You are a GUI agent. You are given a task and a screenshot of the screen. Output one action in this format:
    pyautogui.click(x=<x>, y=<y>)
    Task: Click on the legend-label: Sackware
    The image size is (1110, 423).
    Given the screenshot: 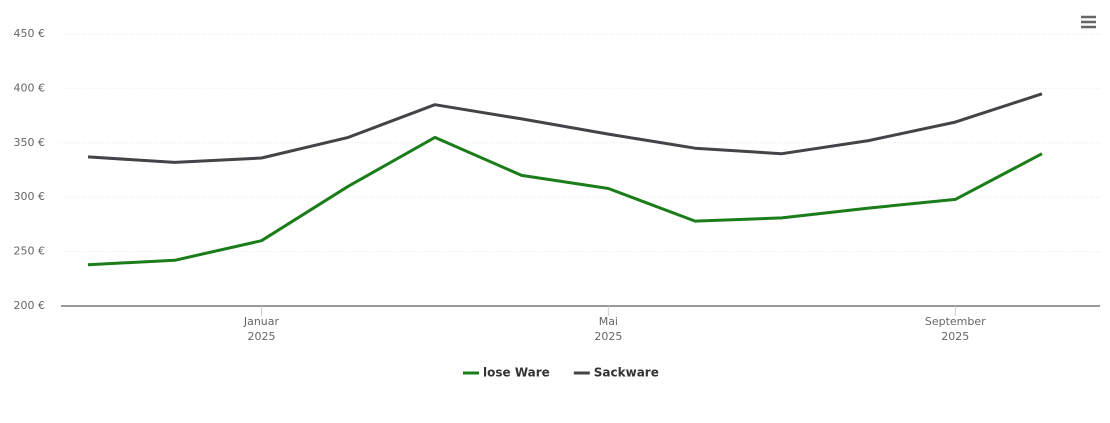 What is the action you would take?
    pyautogui.click(x=626, y=373)
    